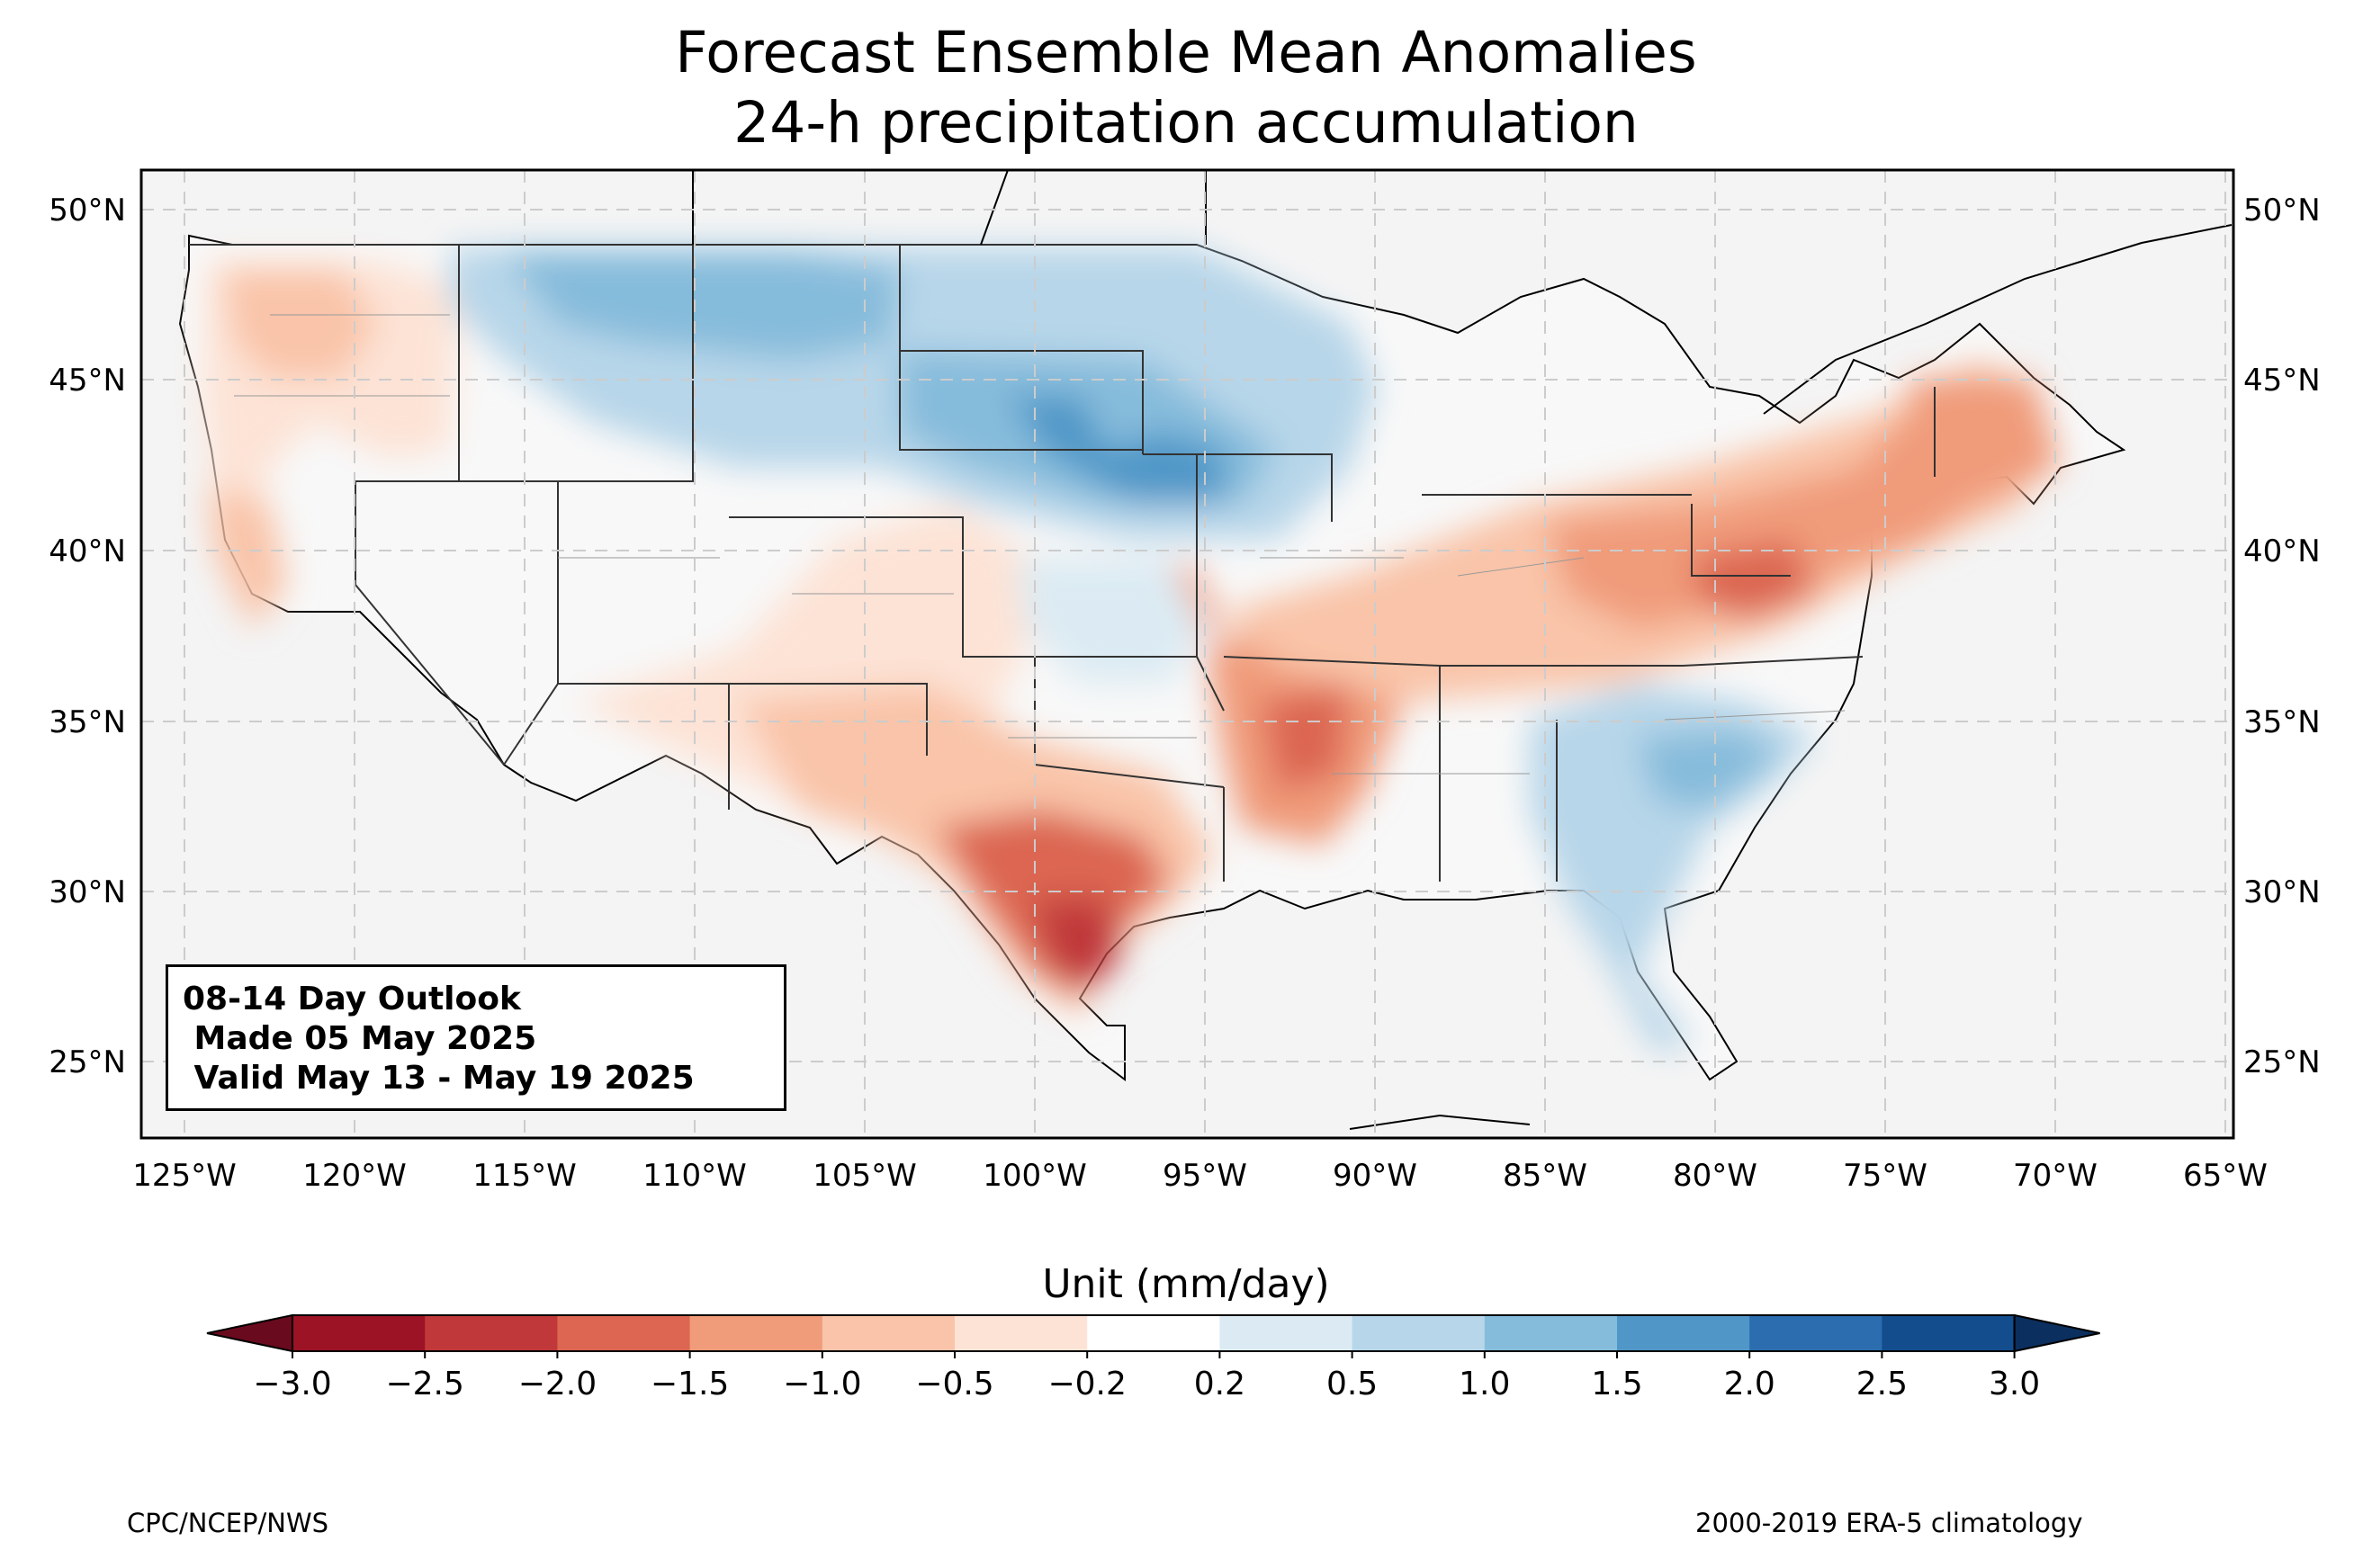 This screenshot has width=2372, height=1568. What do you see at coordinates (249, 1333) in the screenshot?
I see `colorbar-under-arrow` at bounding box center [249, 1333].